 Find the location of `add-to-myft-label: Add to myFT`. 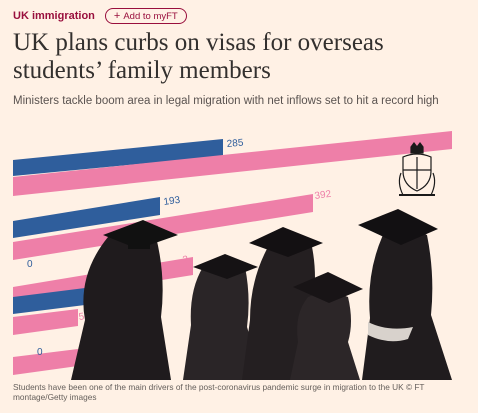

add-to-myft-label: Add to myFT is located at coordinates (150, 16).